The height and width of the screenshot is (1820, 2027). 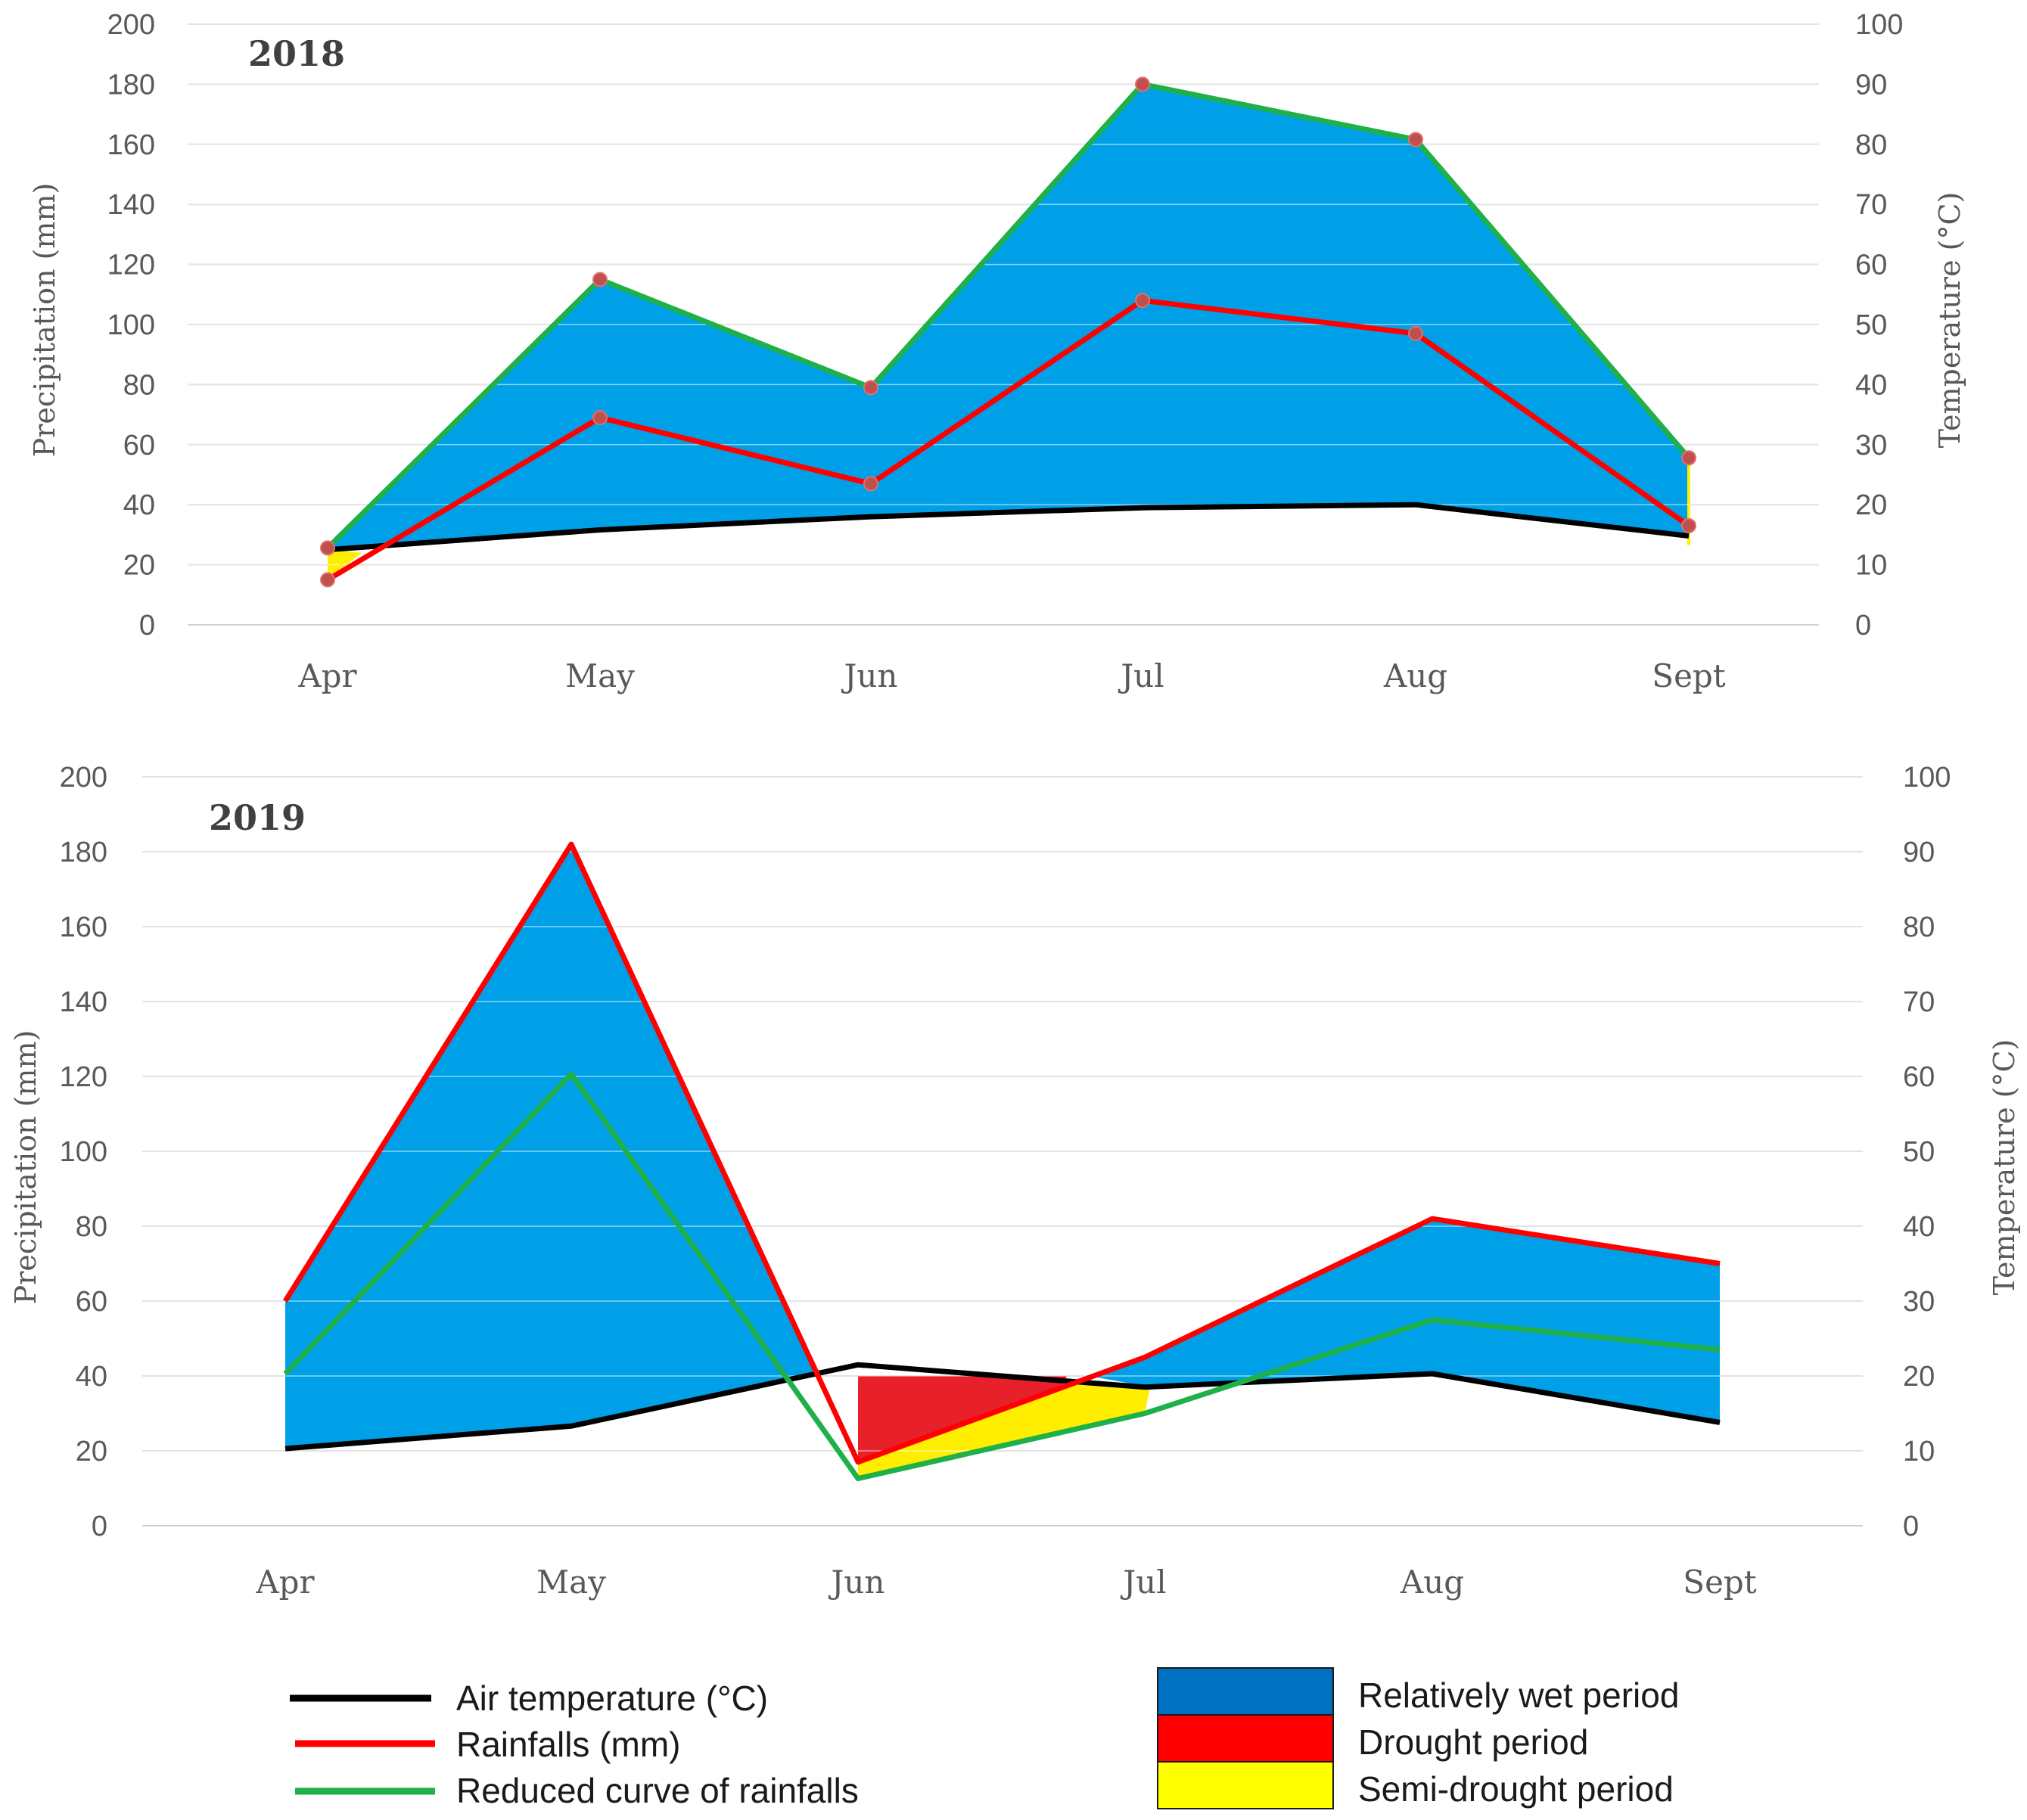 What do you see at coordinates (1518, 1695) in the screenshot?
I see `legend-label-wet-period: Relatively wet period` at bounding box center [1518, 1695].